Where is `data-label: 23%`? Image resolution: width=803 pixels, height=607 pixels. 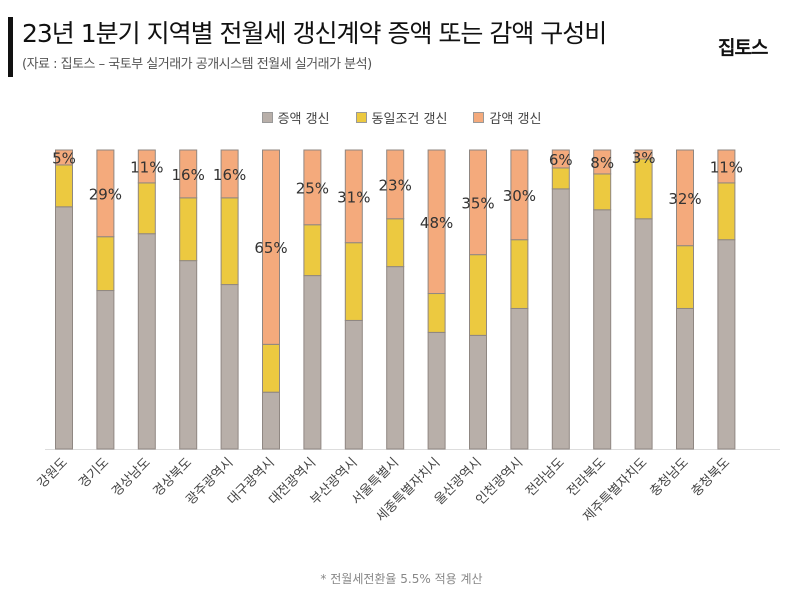
data-label: 23% is located at coordinates (395, 185).